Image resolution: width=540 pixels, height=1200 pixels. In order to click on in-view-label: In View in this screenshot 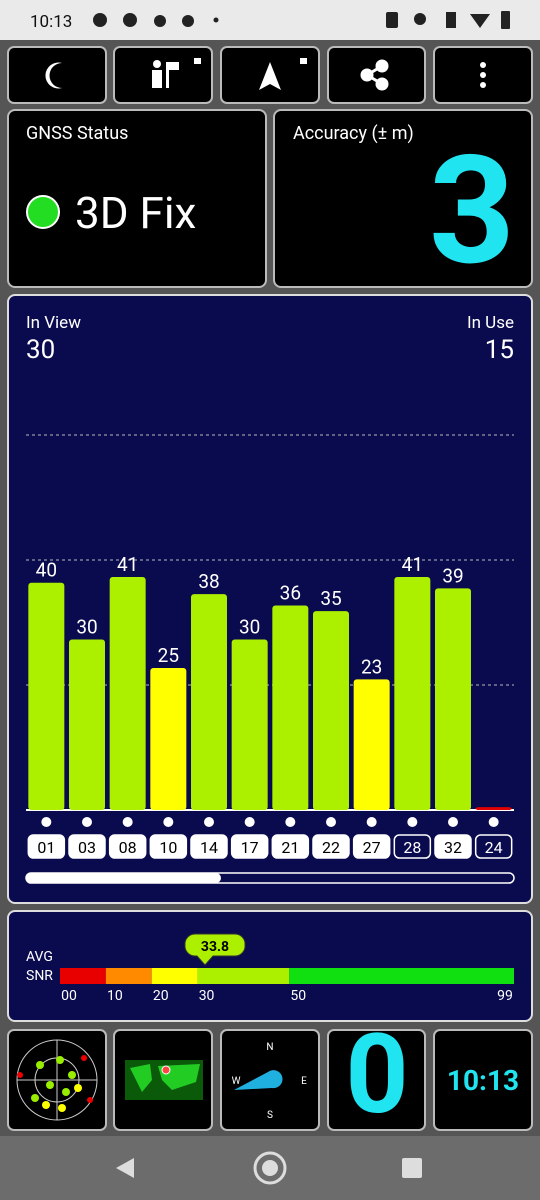, I will do `click(53, 323)`.